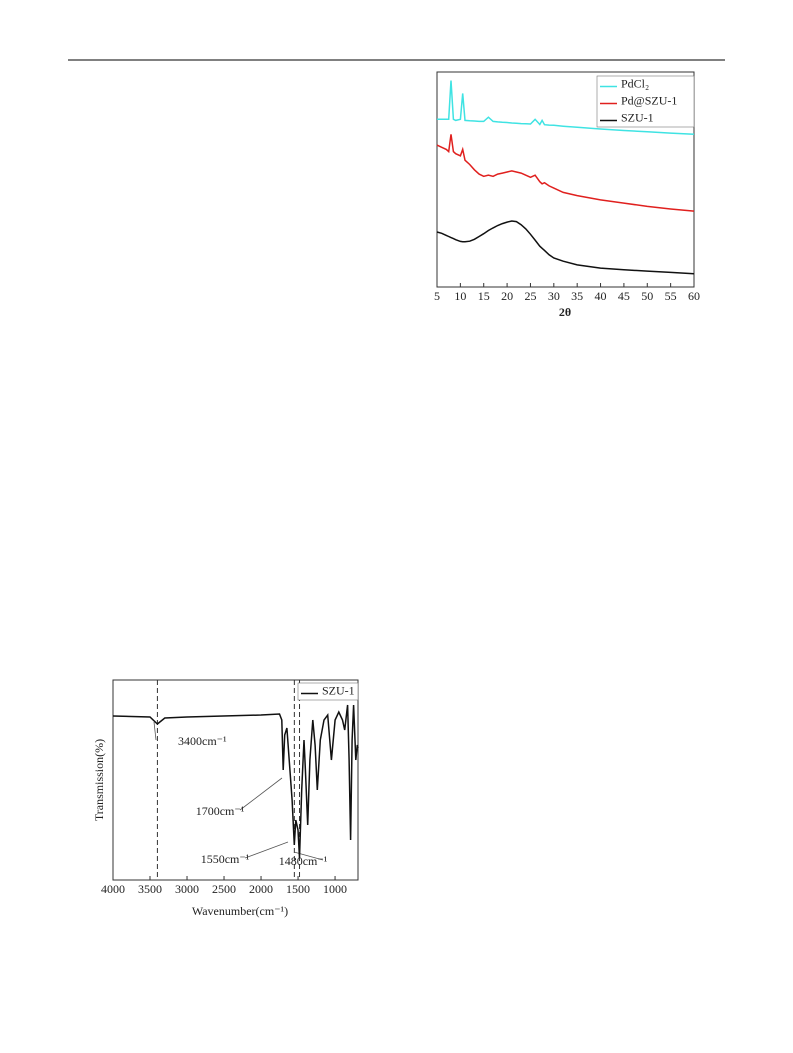 Image resolution: width=793 pixels, height=1053 pixels. Describe the element at coordinates (220, 811) in the screenshot. I see `annotation: 1700cm⁻¹` at that location.